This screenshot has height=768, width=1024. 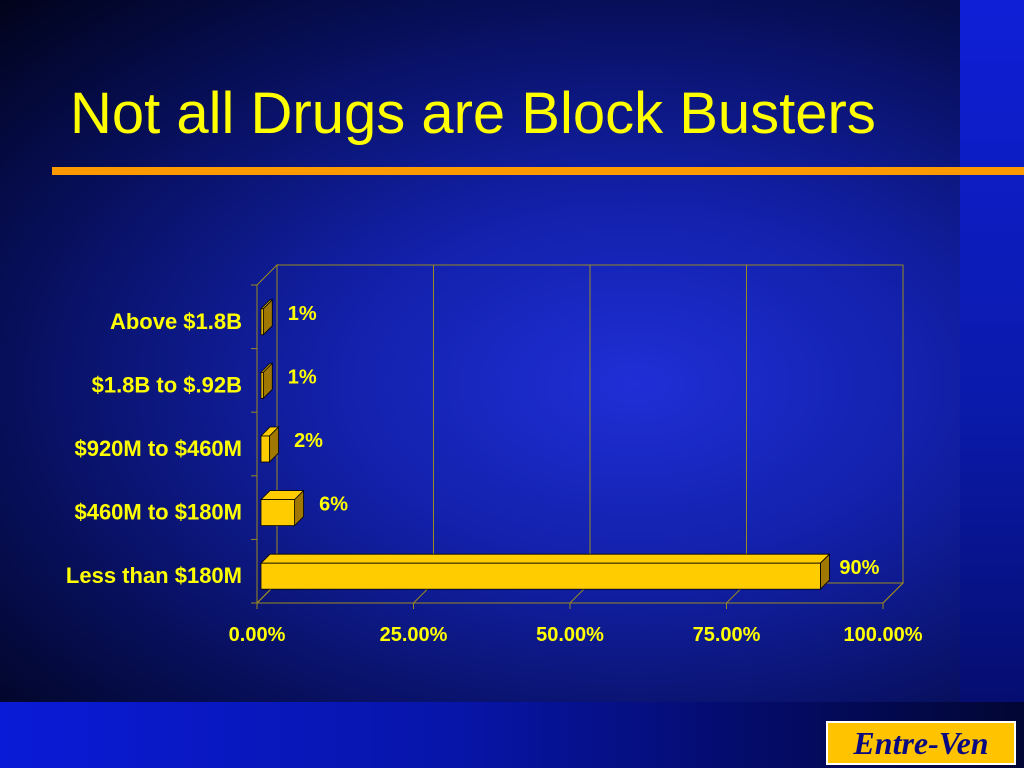 What do you see at coordinates (176, 321) in the screenshot?
I see `category-label: Above $1.8B` at bounding box center [176, 321].